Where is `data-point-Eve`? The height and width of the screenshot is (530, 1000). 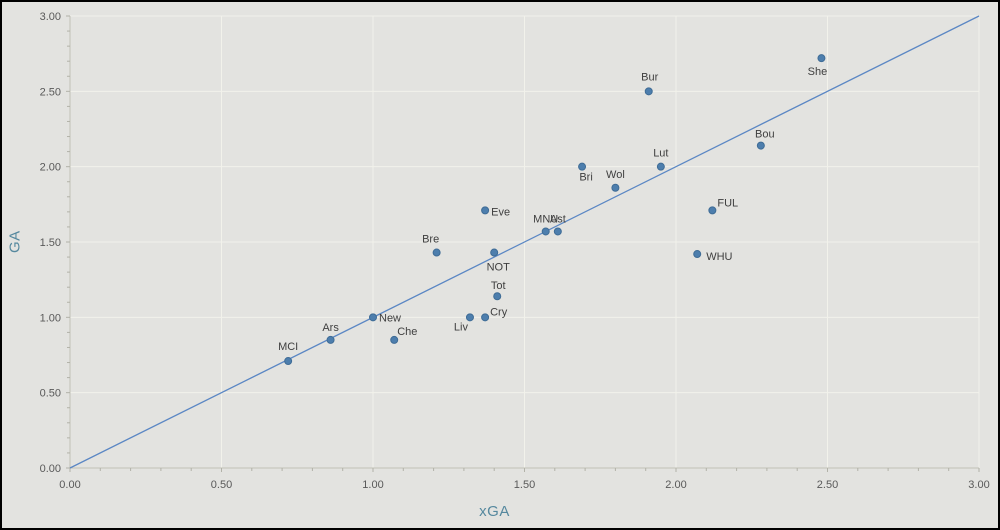 data-point-Eve is located at coordinates (485, 210).